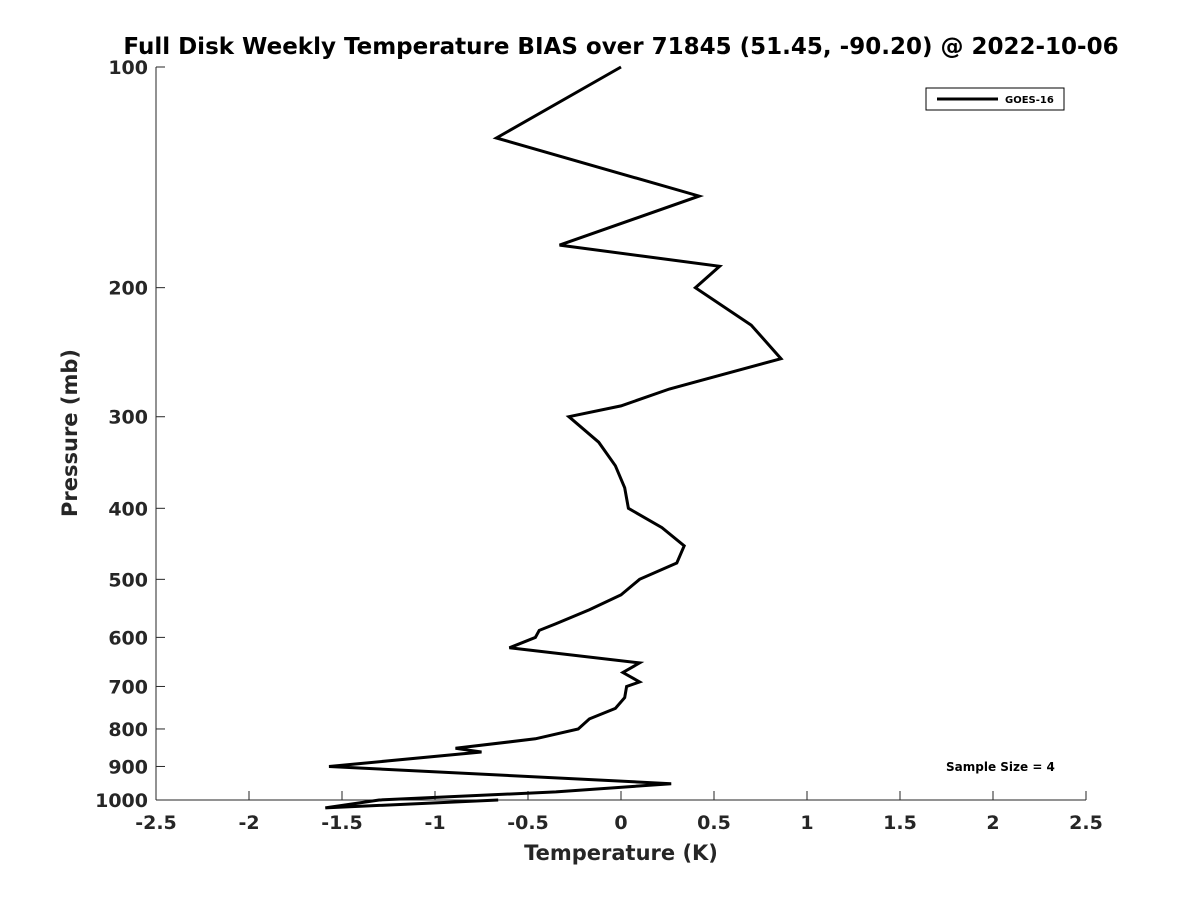 The height and width of the screenshot is (900, 1200). Describe the element at coordinates (900, 823) in the screenshot. I see `x-tick-label: 1.5` at that location.